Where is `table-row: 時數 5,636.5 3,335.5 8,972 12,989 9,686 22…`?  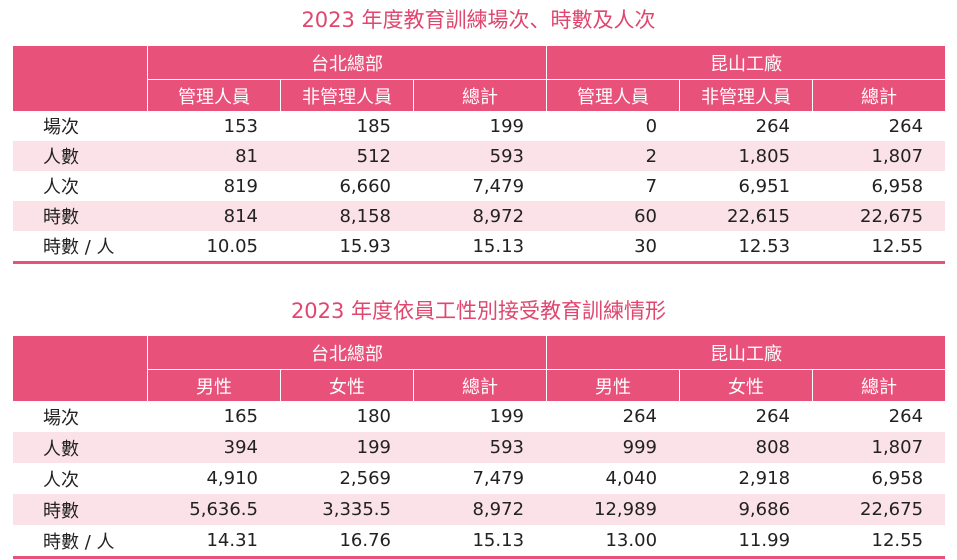 table-row: 時數 5,636.5 3,335.5 8,972 12,989 9,686 22… is located at coordinates (479, 509).